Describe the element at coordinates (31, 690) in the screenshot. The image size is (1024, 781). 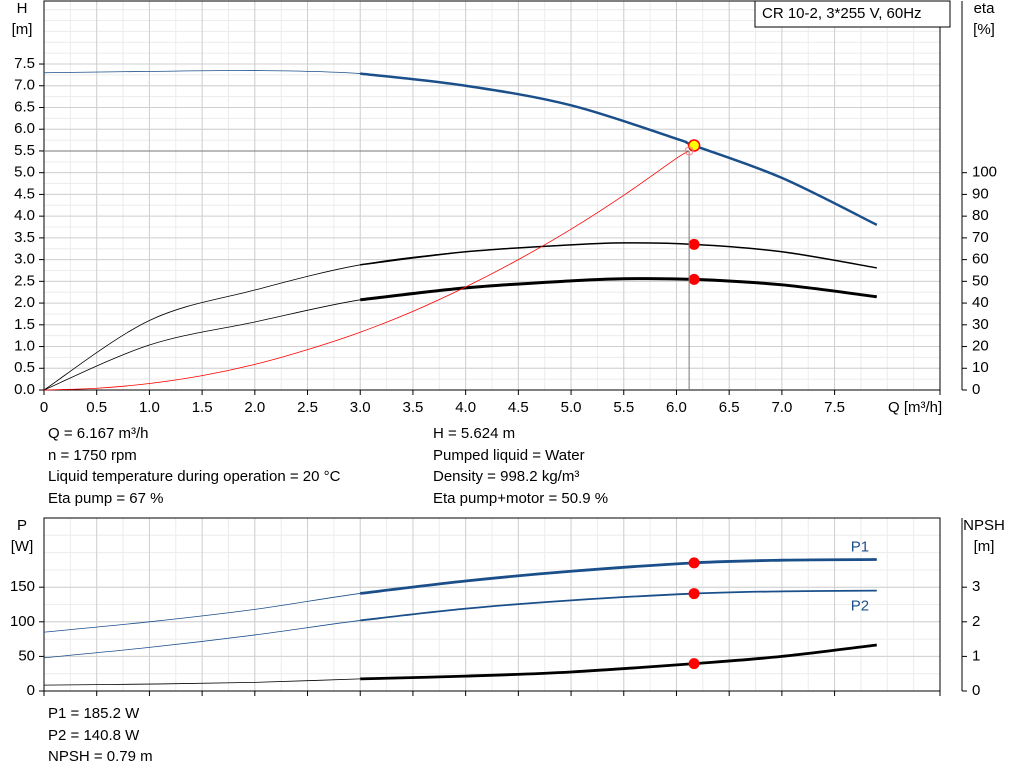
I see `y-tick-label: 0` at that location.